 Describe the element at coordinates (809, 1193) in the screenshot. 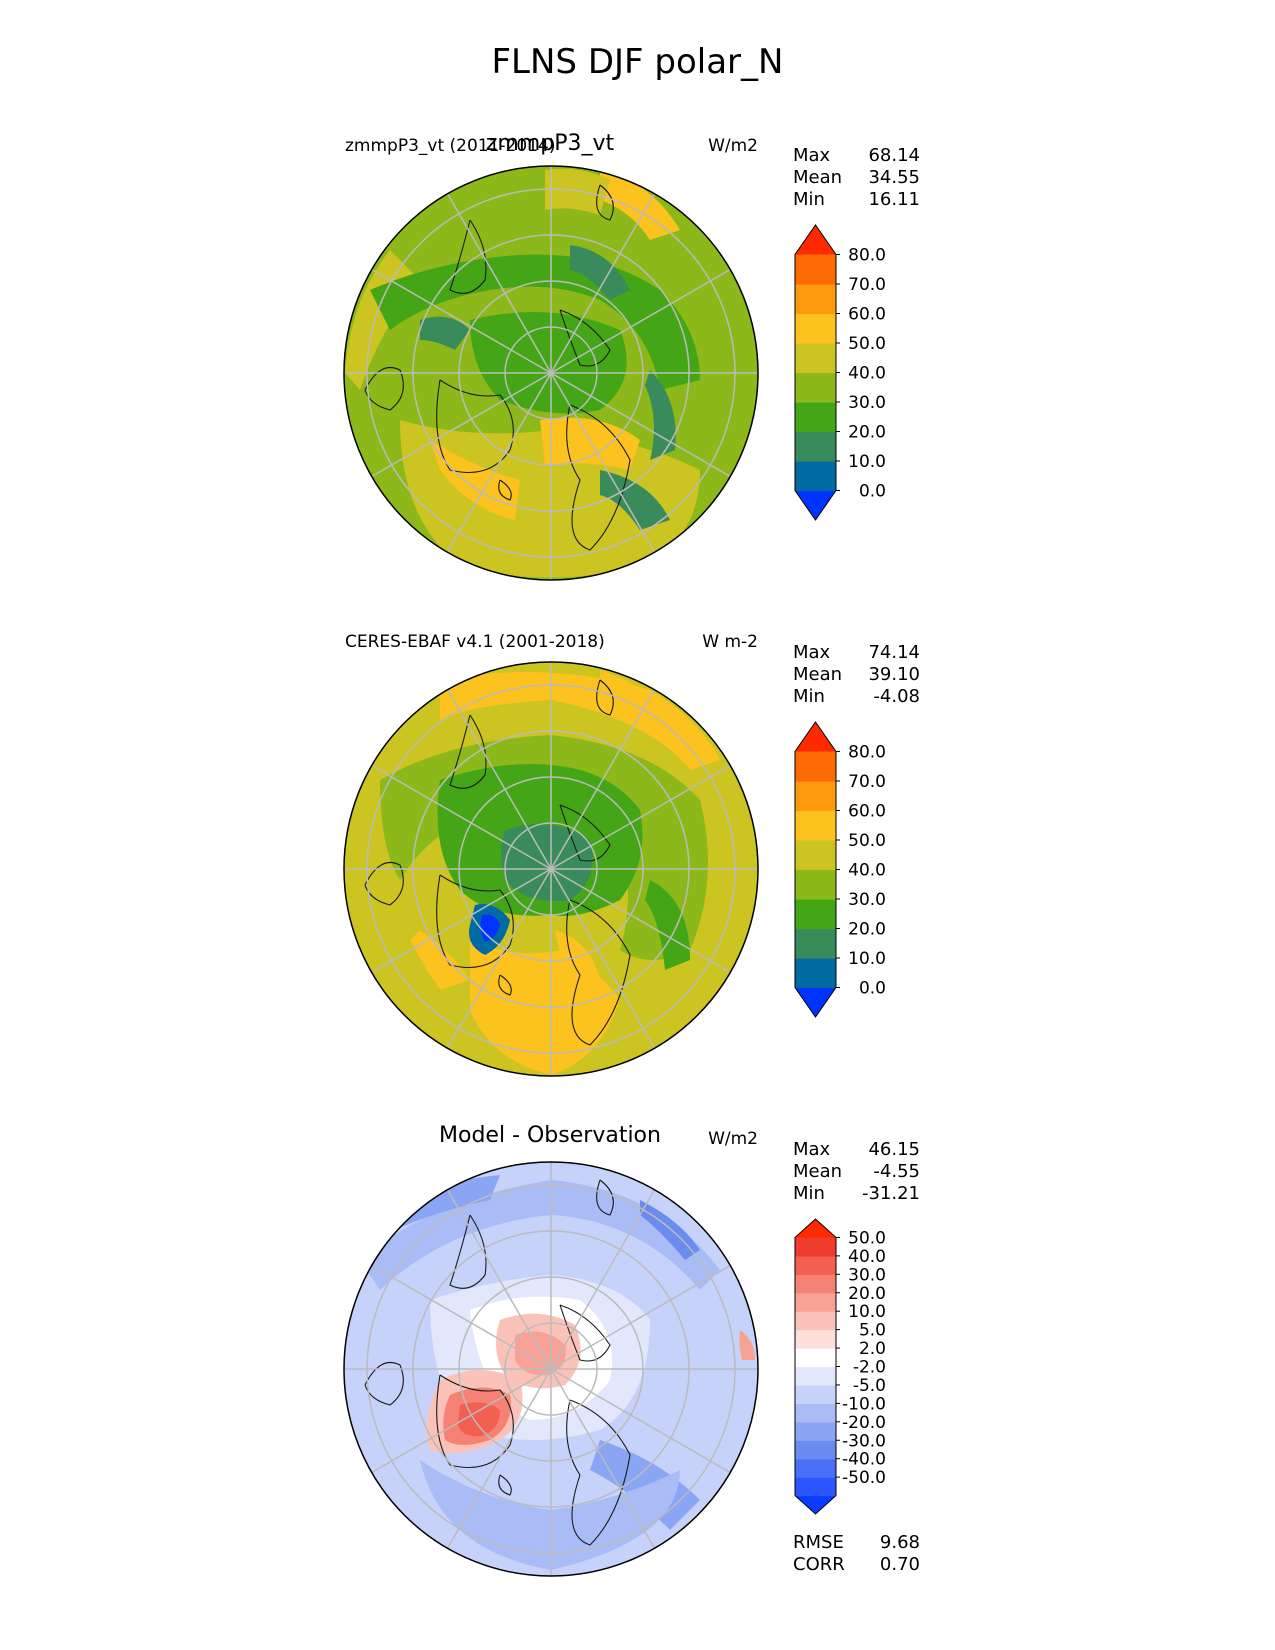

I see `panel-3-stat-min-label: Min` at that location.